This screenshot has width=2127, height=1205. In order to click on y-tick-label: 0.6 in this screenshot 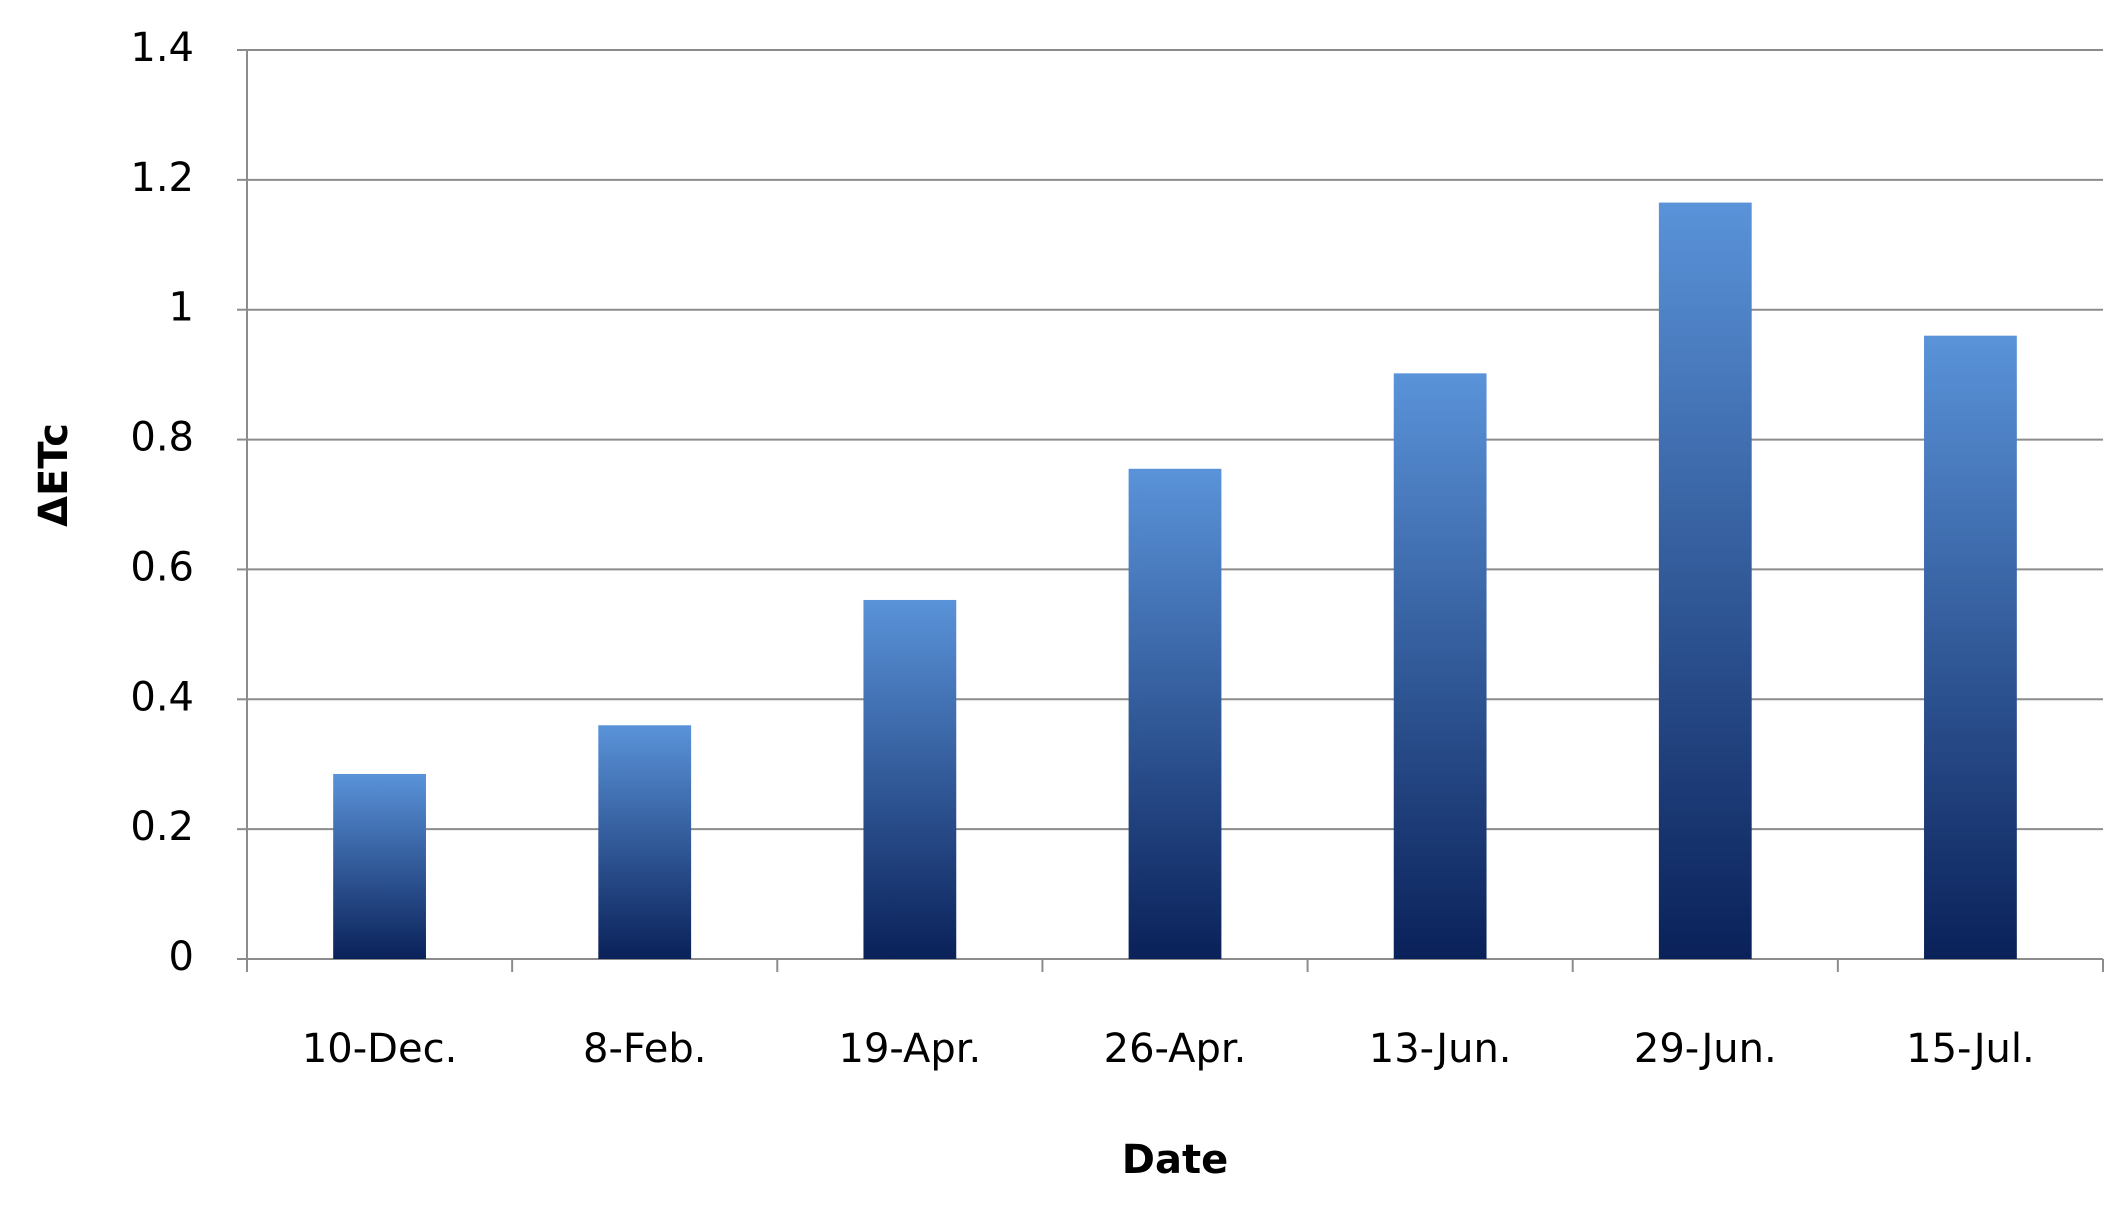, I will do `click(162, 567)`.